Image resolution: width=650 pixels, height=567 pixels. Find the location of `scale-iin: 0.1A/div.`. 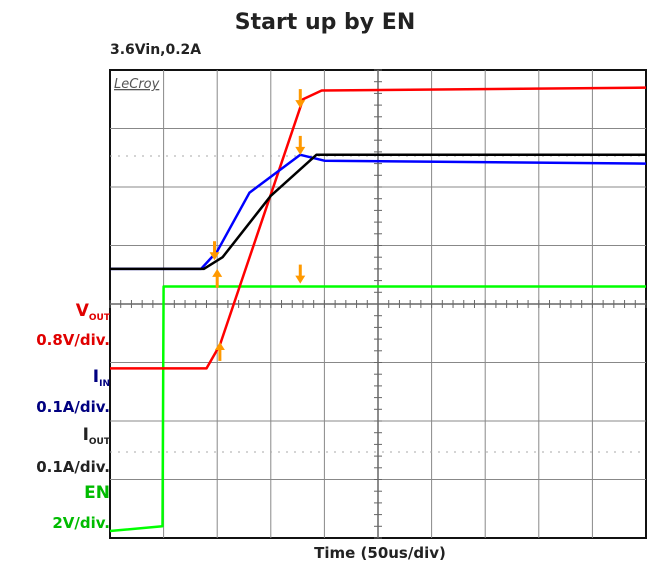

scale-iin: 0.1A/div. is located at coordinates (73, 407).